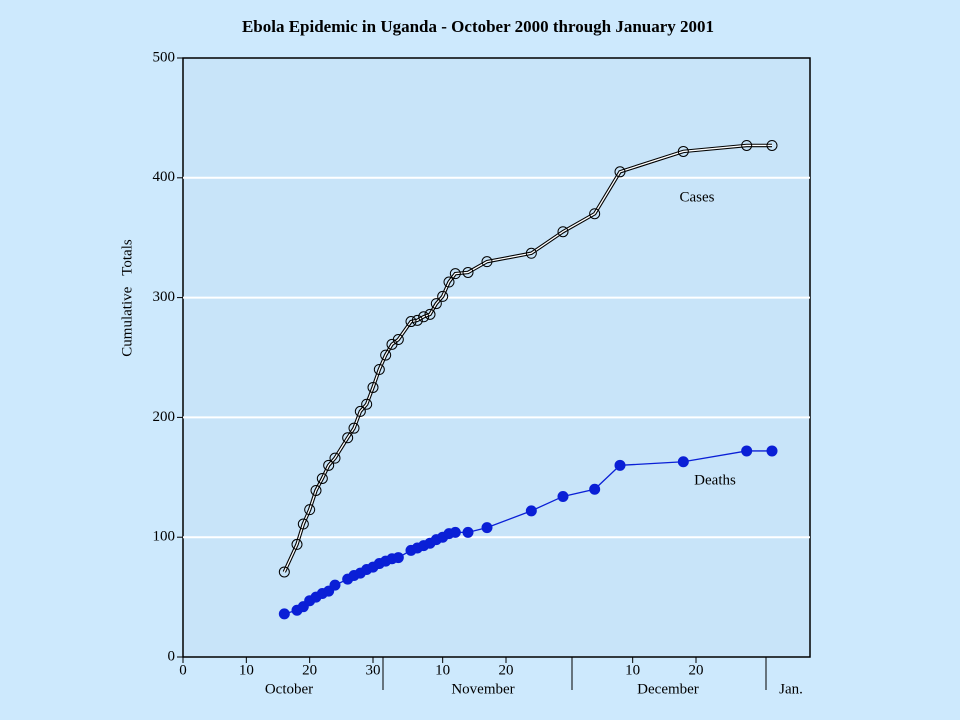 The width and height of the screenshot is (960, 720). What do you see at coordinates (528, 532) in the screenshot?
I see `series` at bounding box center [528, 532].